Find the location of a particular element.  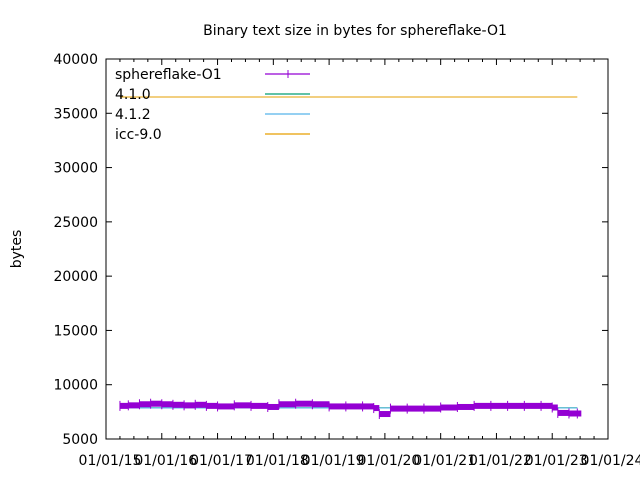

legend: sphereflake-O1 4.1.0 4.1.2 icc-9.0 is located at coordinates (212, 105).